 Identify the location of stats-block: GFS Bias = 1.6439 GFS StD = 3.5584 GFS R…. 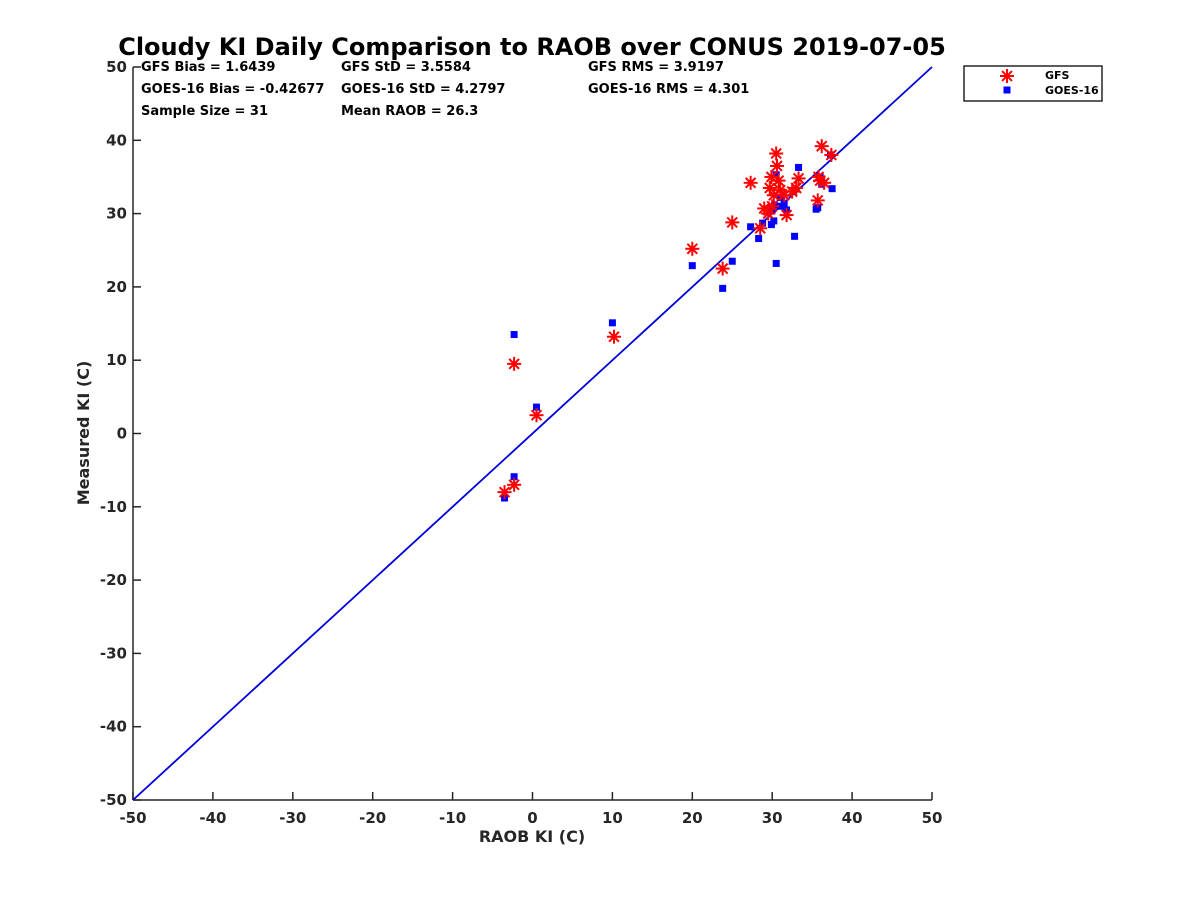
(445, 89).